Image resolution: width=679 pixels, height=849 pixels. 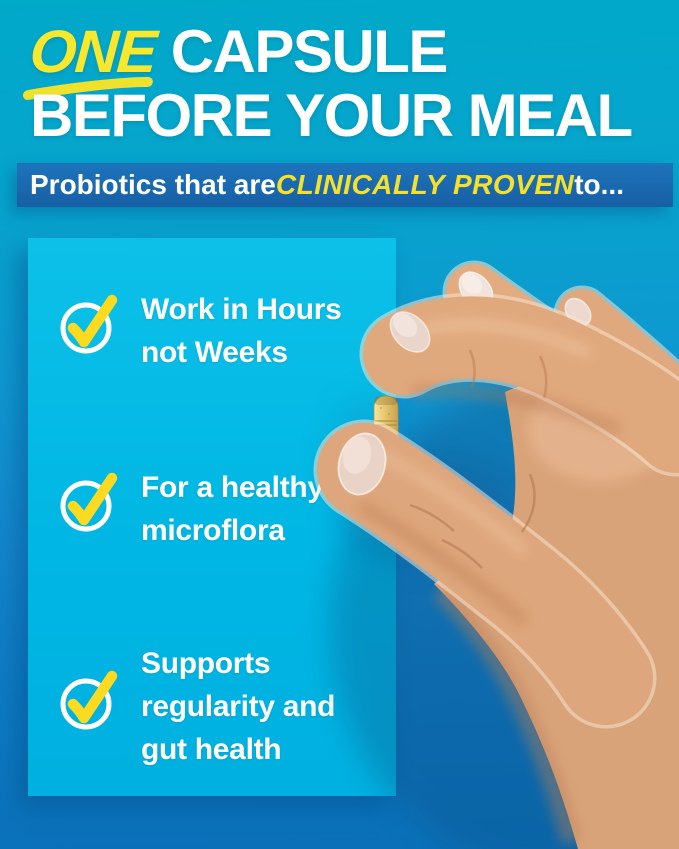 What do you see at coordinates (521, 384) in the screenshot?
I see `index-finger` at bounding box center [521, 384].